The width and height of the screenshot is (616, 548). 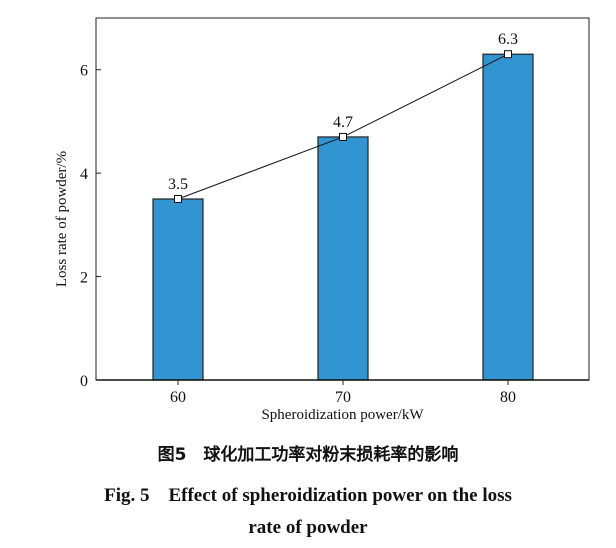 I want to click on y-tick-label: 2, so click(x=84, y=278).